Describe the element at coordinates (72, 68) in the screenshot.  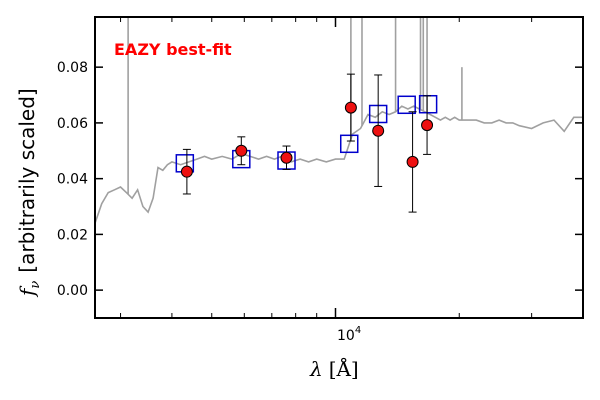
I see `y-tick-label: 0.08` at that location.